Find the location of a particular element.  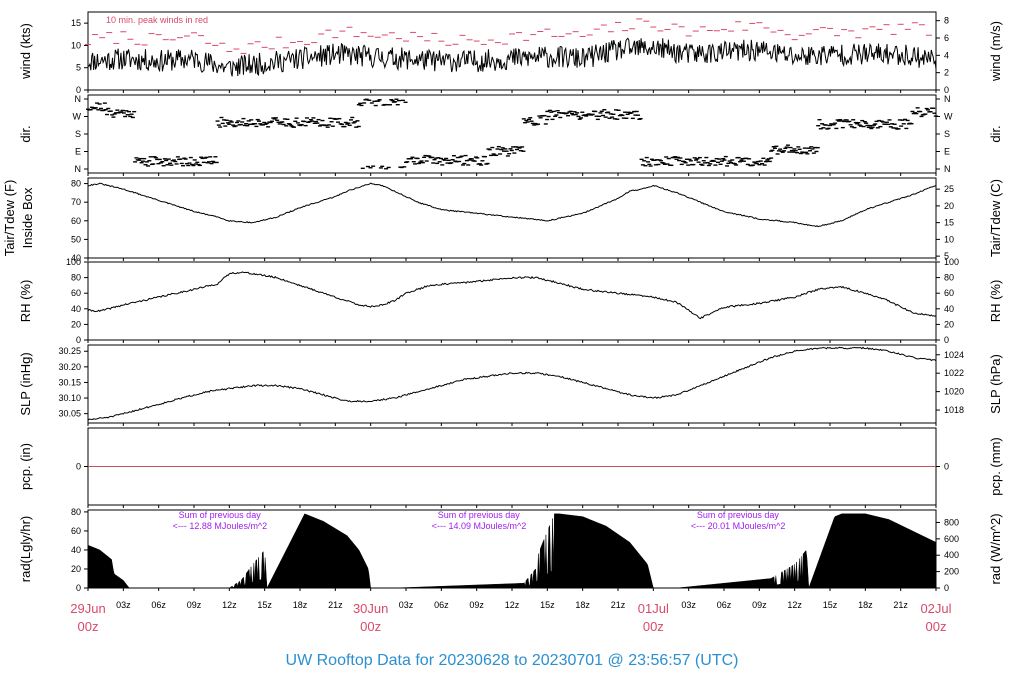

rad-rtick-label: 800 is located at coordinates (951, 522).